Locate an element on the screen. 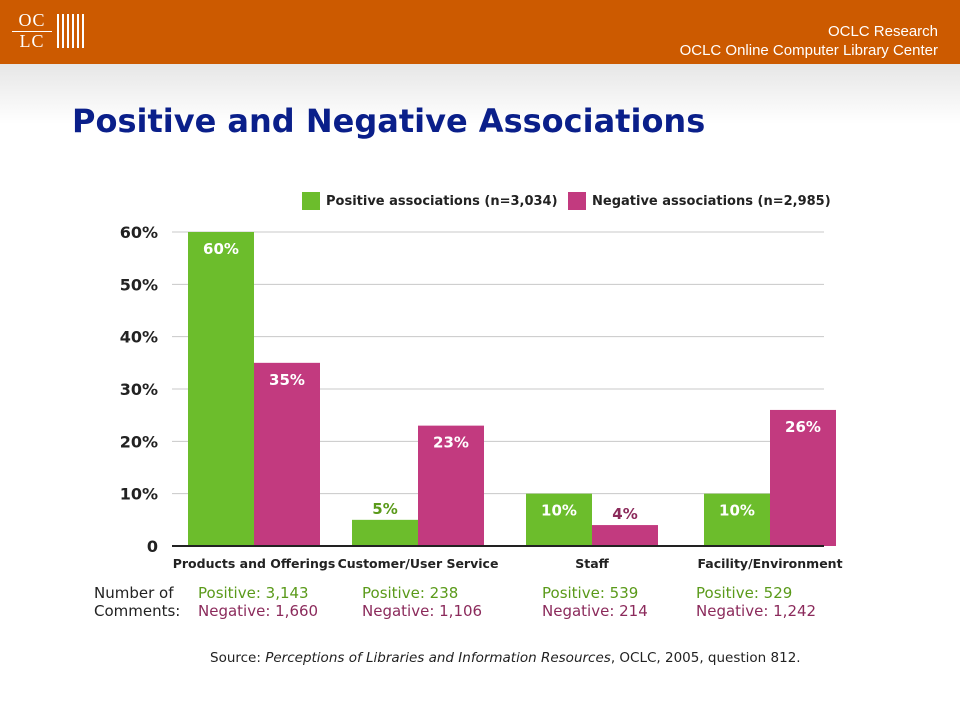 This screenshot has height=720, width=960. positive-count: Positive: 539 is located at coordinates (590, 593).